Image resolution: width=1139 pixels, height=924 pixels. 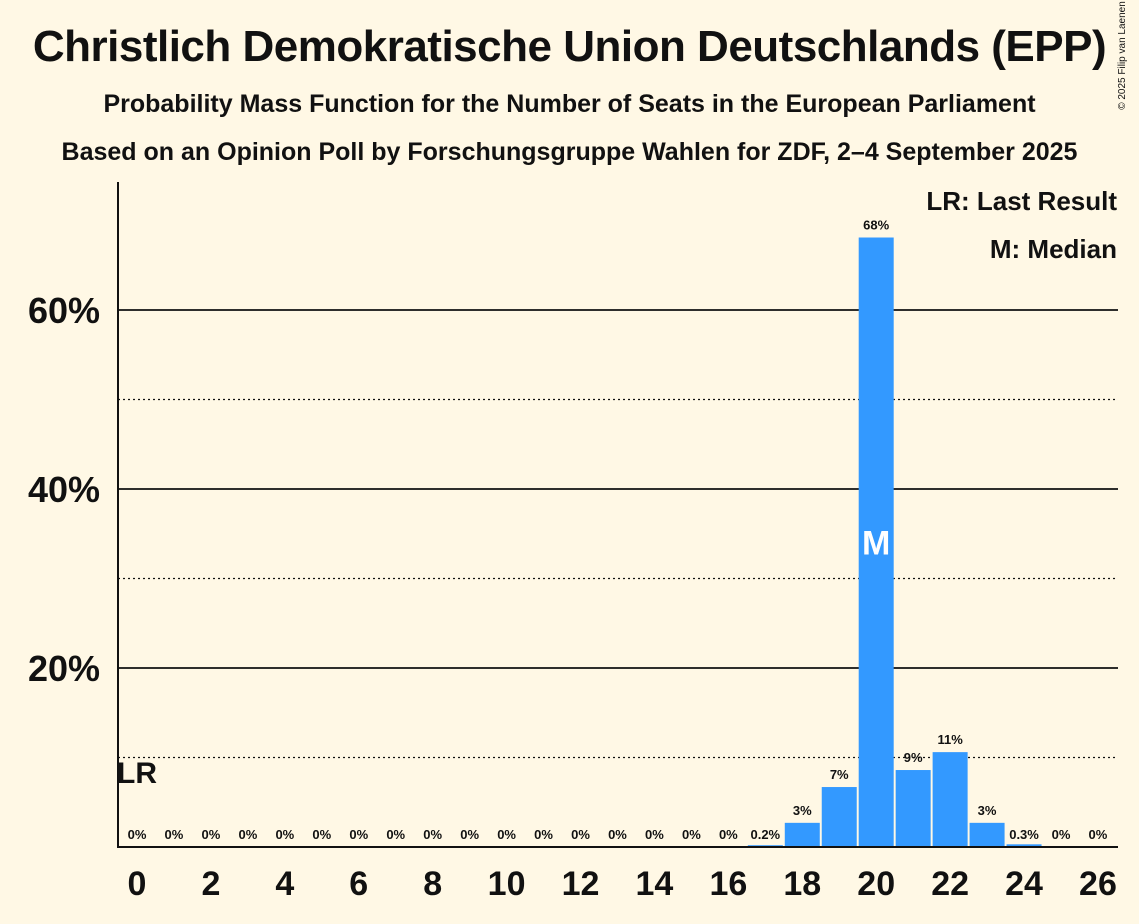 I want to click on x-tick-label: 0, so click(x=137, y=884).